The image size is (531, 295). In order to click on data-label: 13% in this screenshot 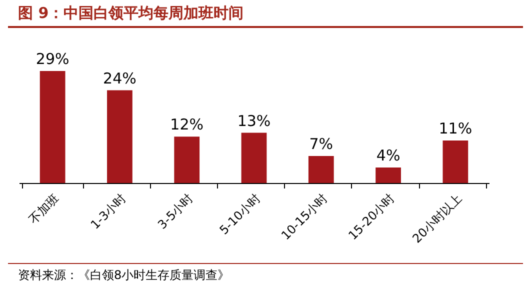, I will do `click(254, 121)`.